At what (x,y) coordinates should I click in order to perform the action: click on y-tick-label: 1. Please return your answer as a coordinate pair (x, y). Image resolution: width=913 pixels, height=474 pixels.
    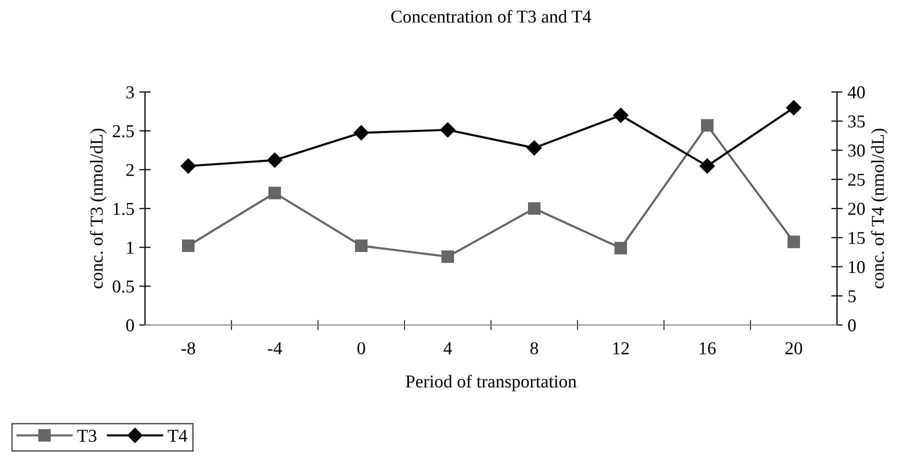
    Looking at the image, I should click on (130, 248).